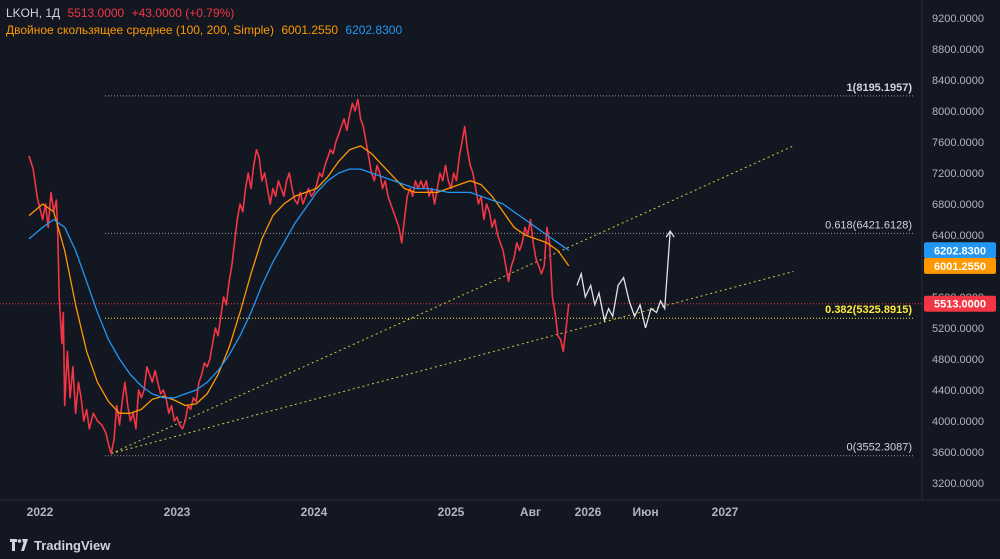  I want to click on price-tick-label: 4800.0000, so click(958, 360).